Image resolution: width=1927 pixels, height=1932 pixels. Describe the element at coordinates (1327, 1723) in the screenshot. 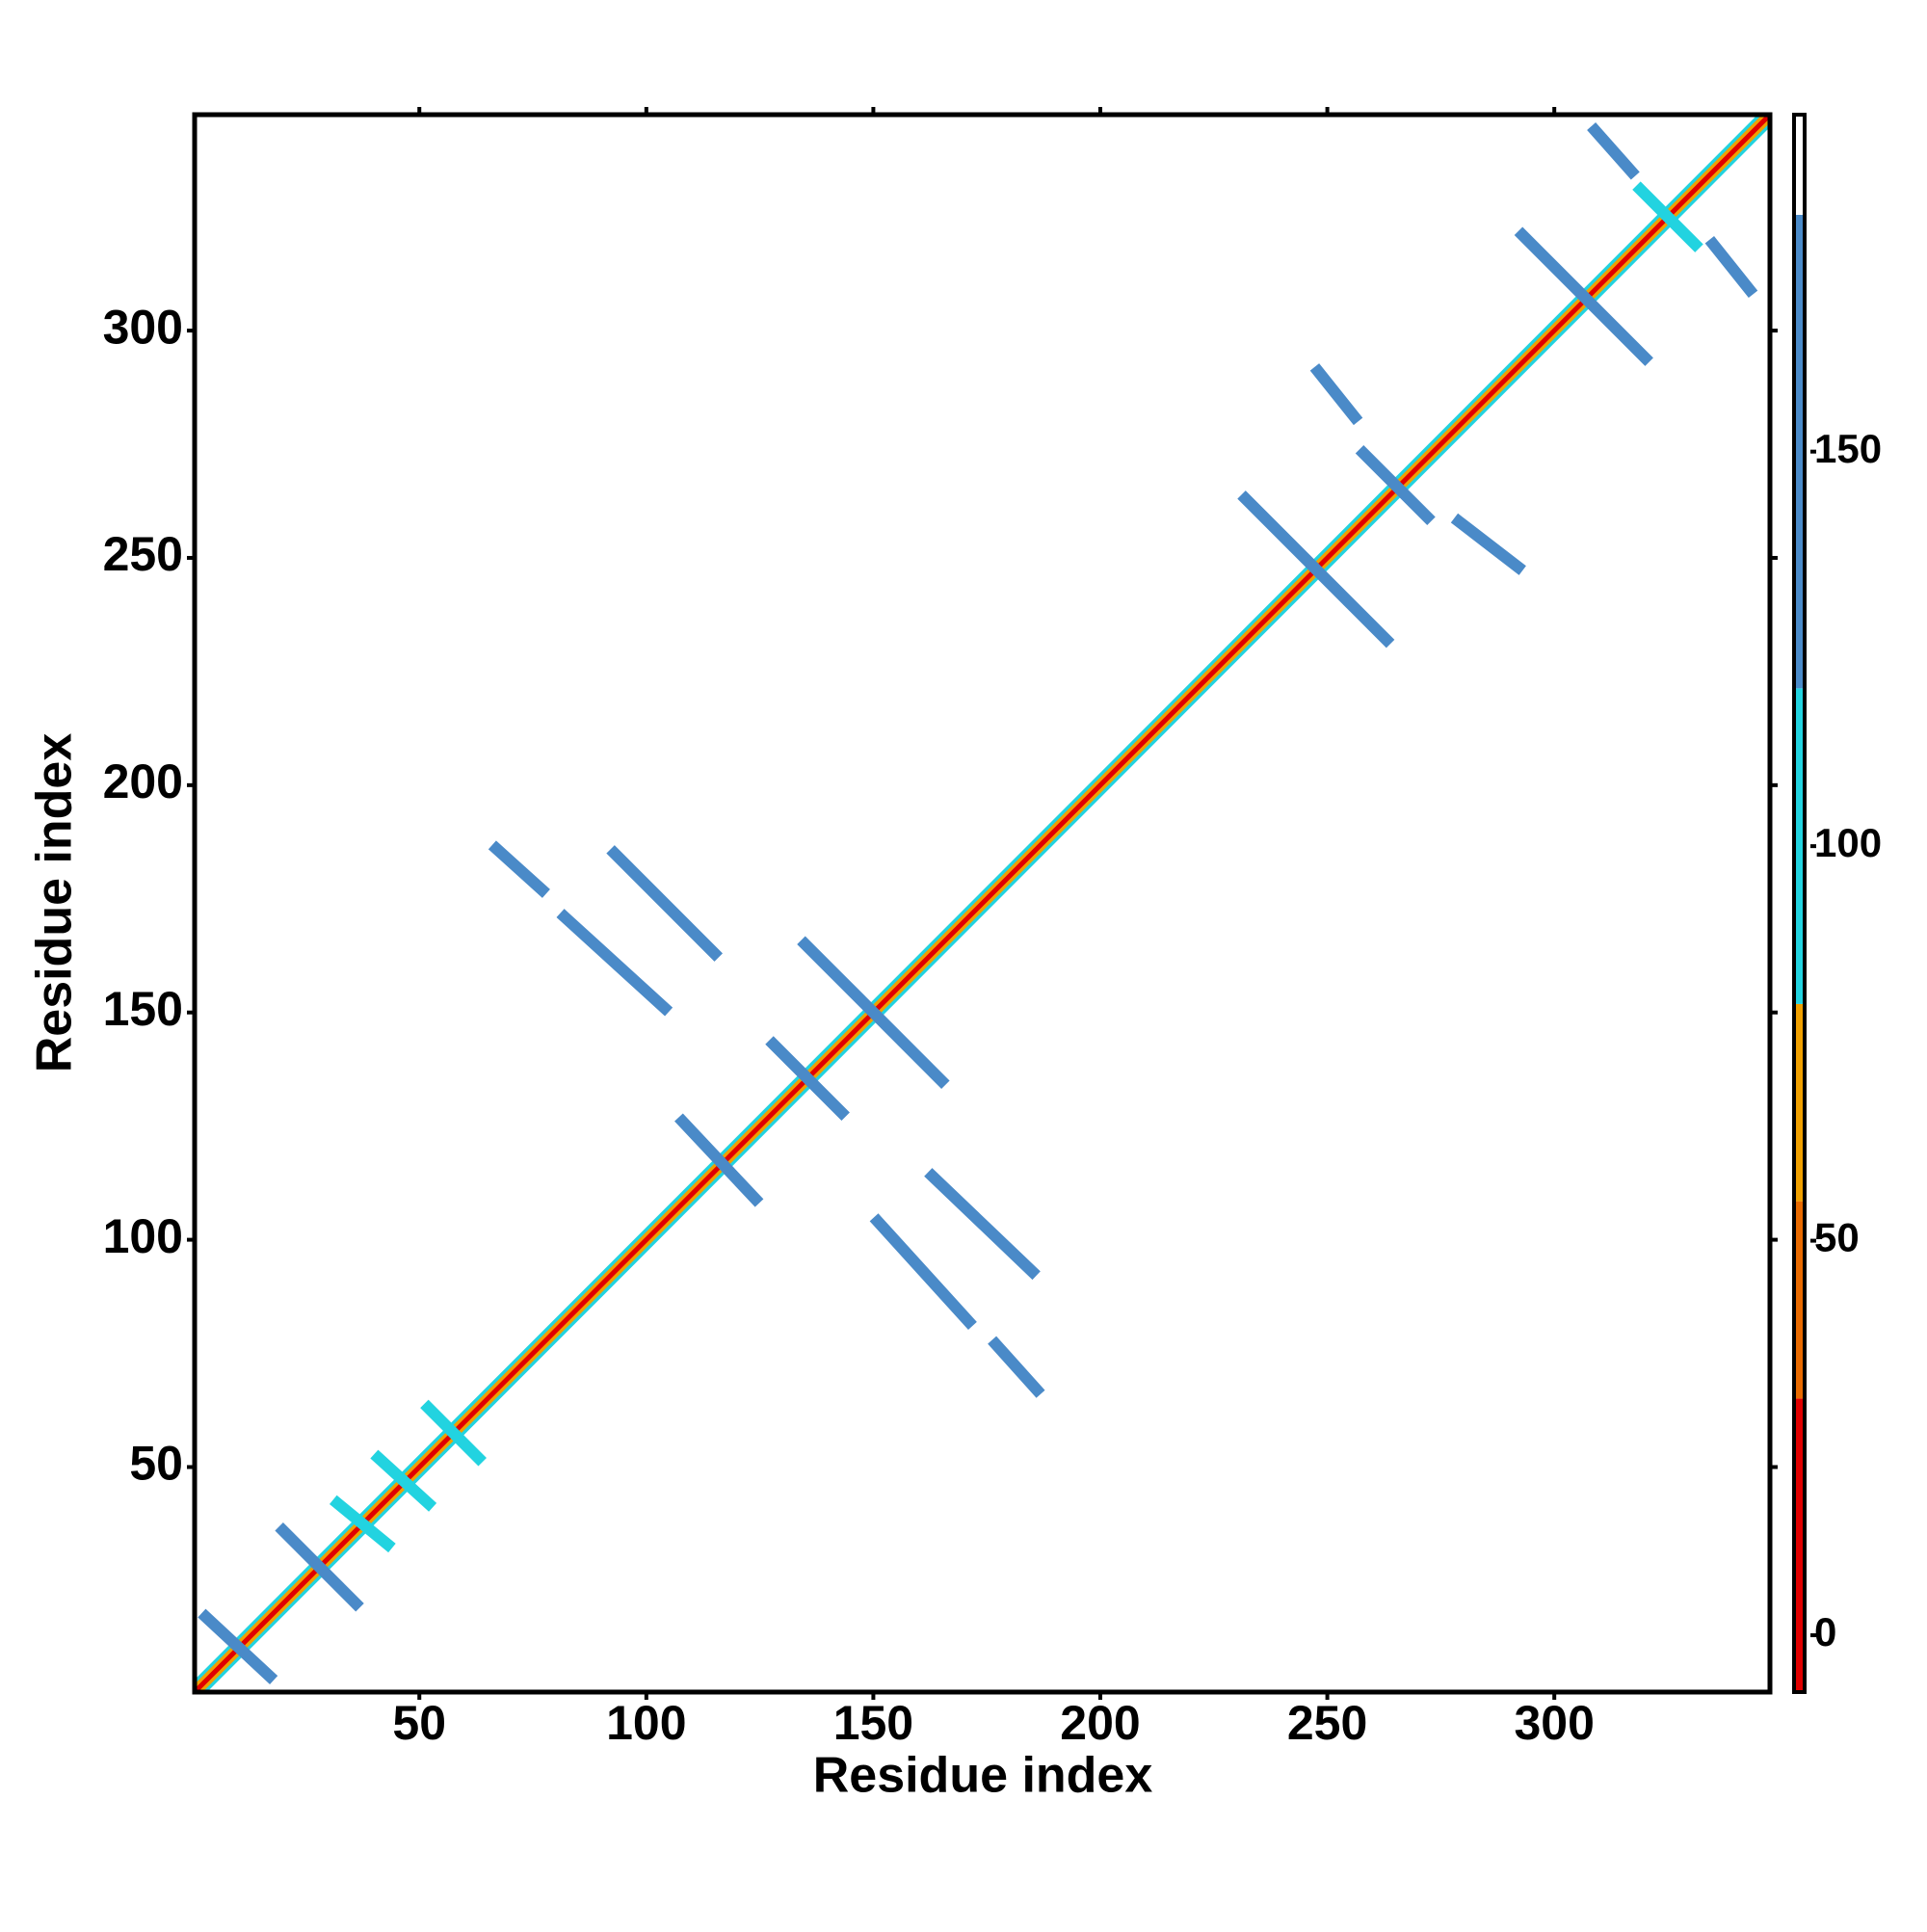

I see `x-tick-label: 250` at that location.